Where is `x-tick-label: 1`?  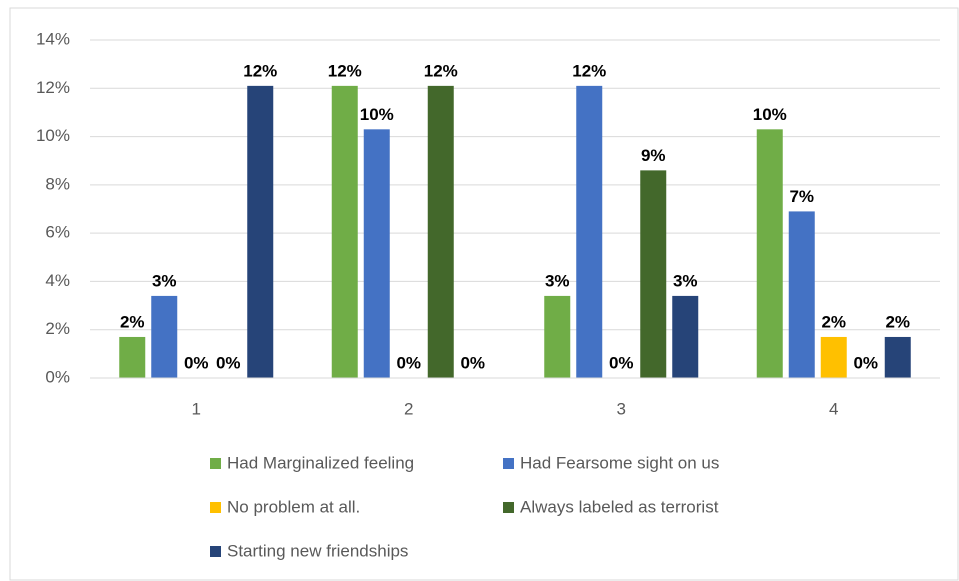
x-tick-label: 1 is located at coordinates (196, 408).